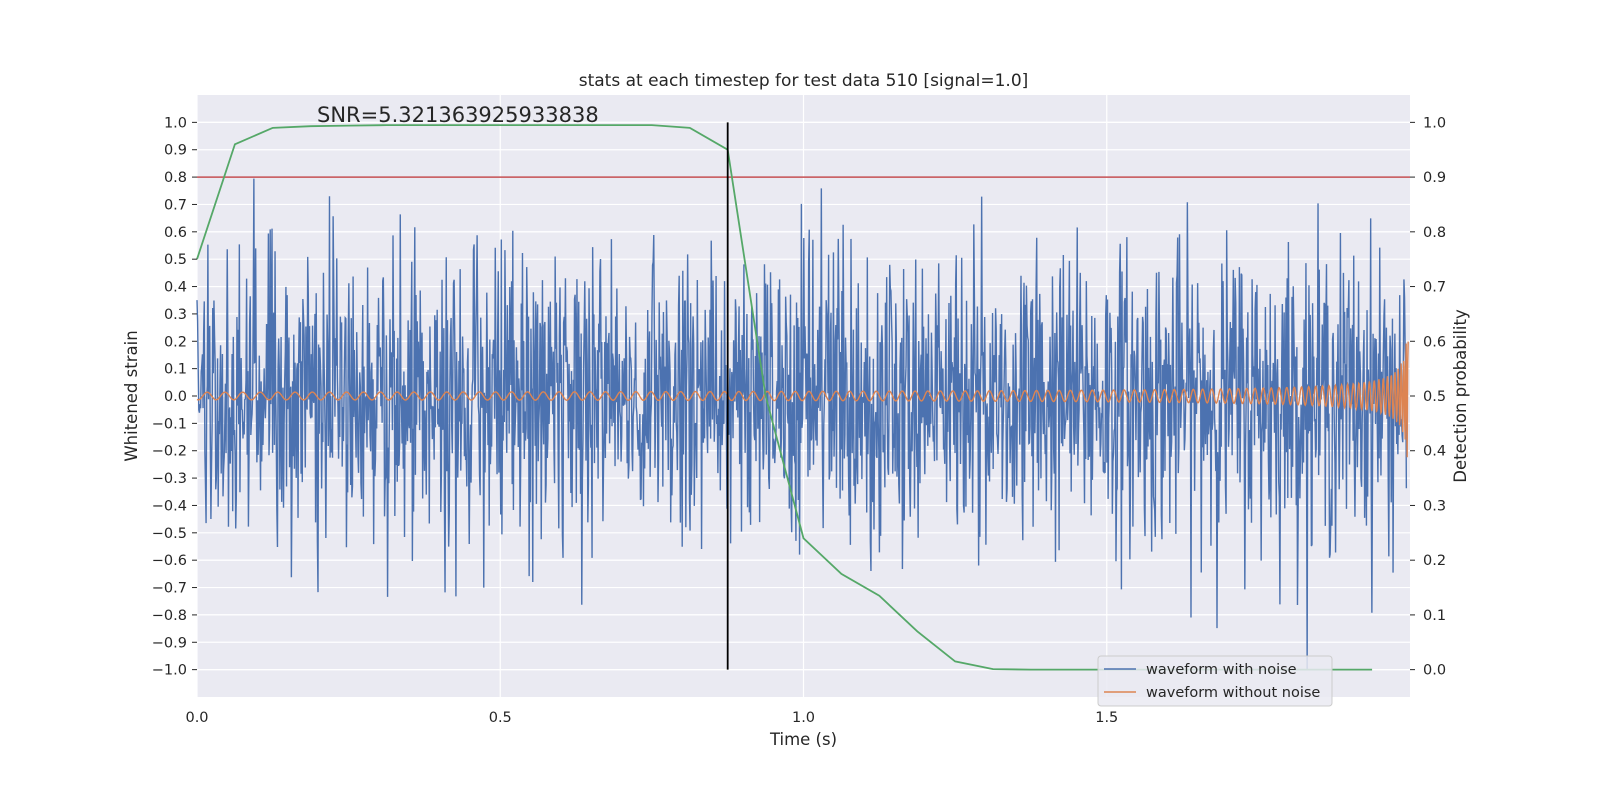 Image resolution: width=1600 pixels, height=800 pixels. What do you see at coordinates (175, 151) in the screenshot?
I see `y-tick-label: 0.9` at bounding box center [175, 151].